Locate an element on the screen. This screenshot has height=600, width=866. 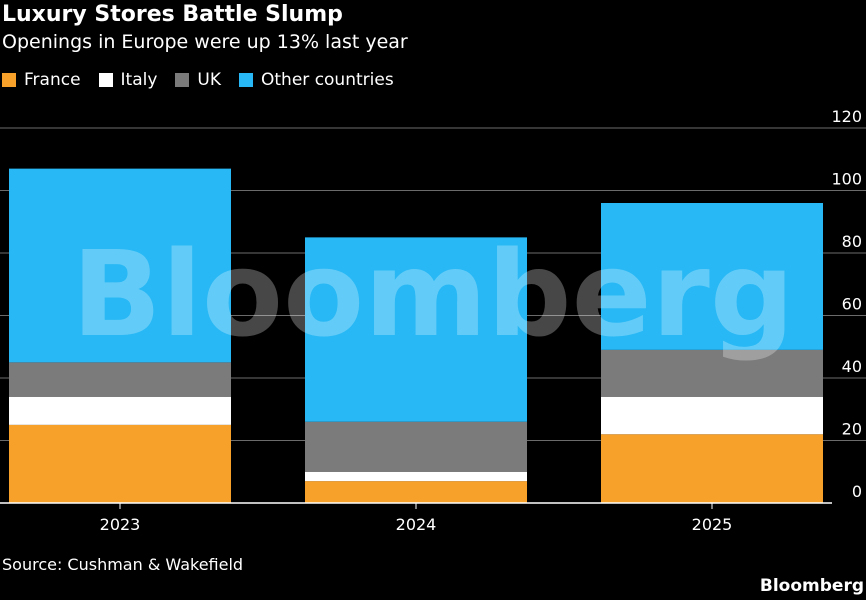
bar-2025-france is located at coordinates (712, 468).